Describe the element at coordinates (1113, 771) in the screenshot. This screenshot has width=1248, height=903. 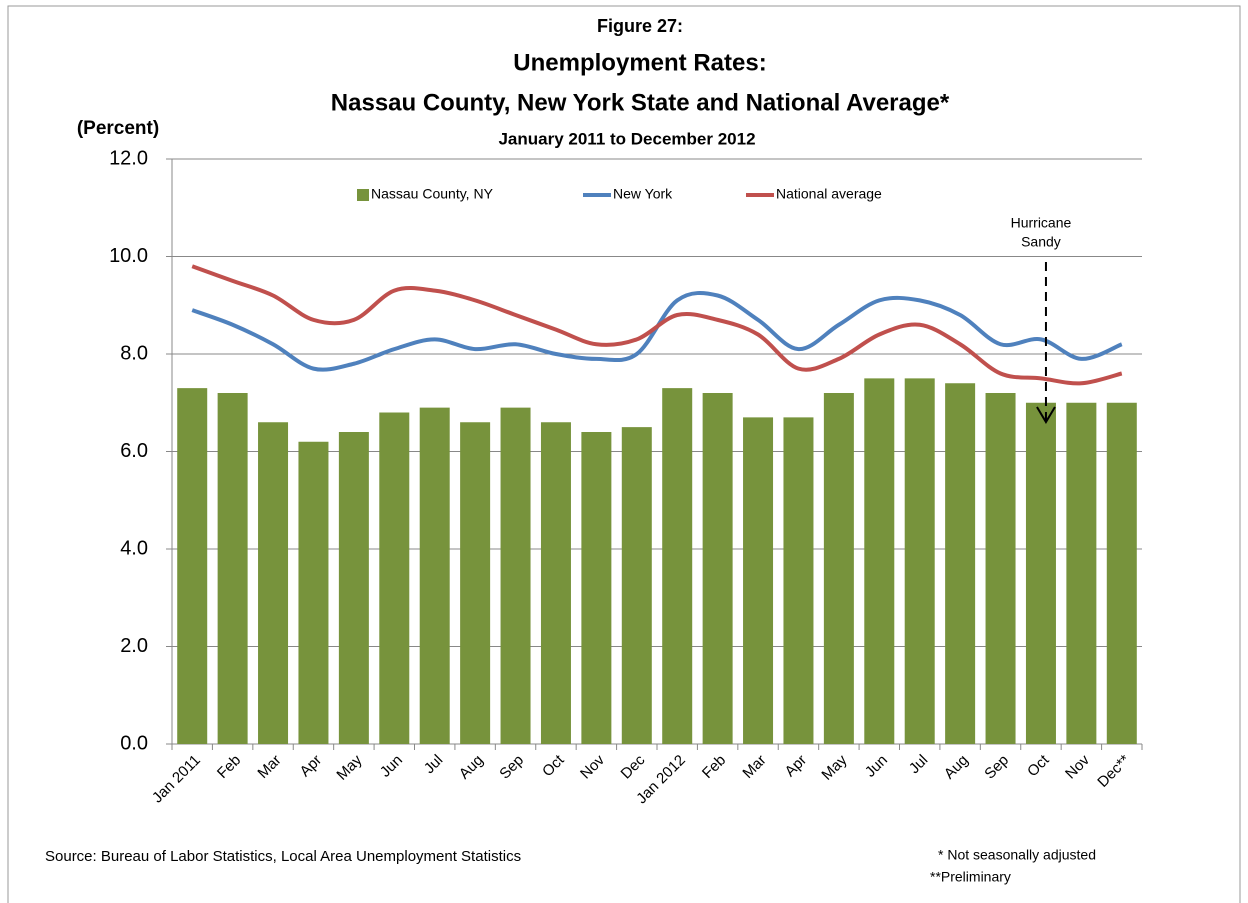
I see `x-tick-label: Dec**` at that location.